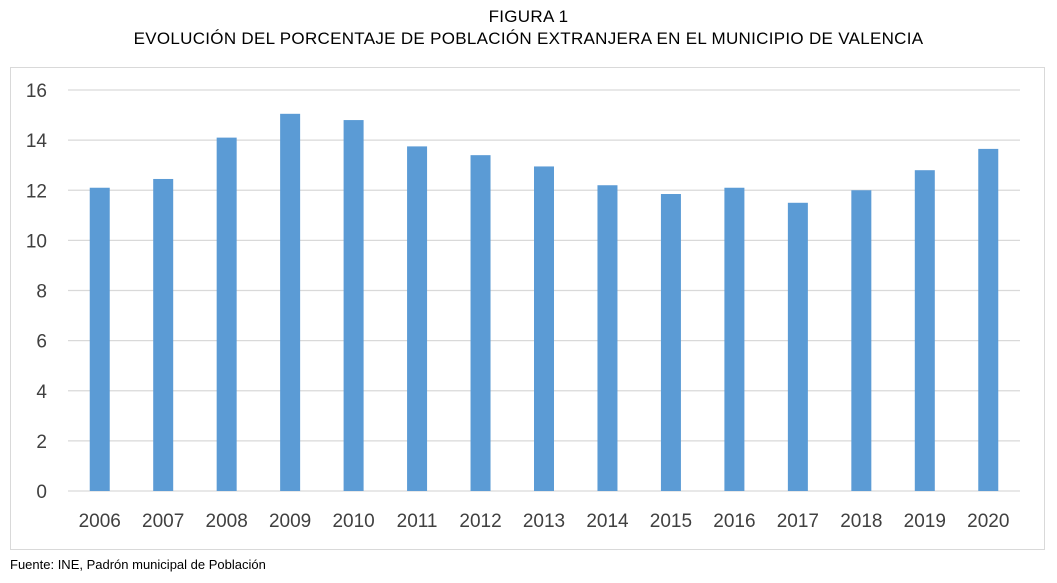  I want to click on x-tick-label-2010: 2010, so click(353, 521).